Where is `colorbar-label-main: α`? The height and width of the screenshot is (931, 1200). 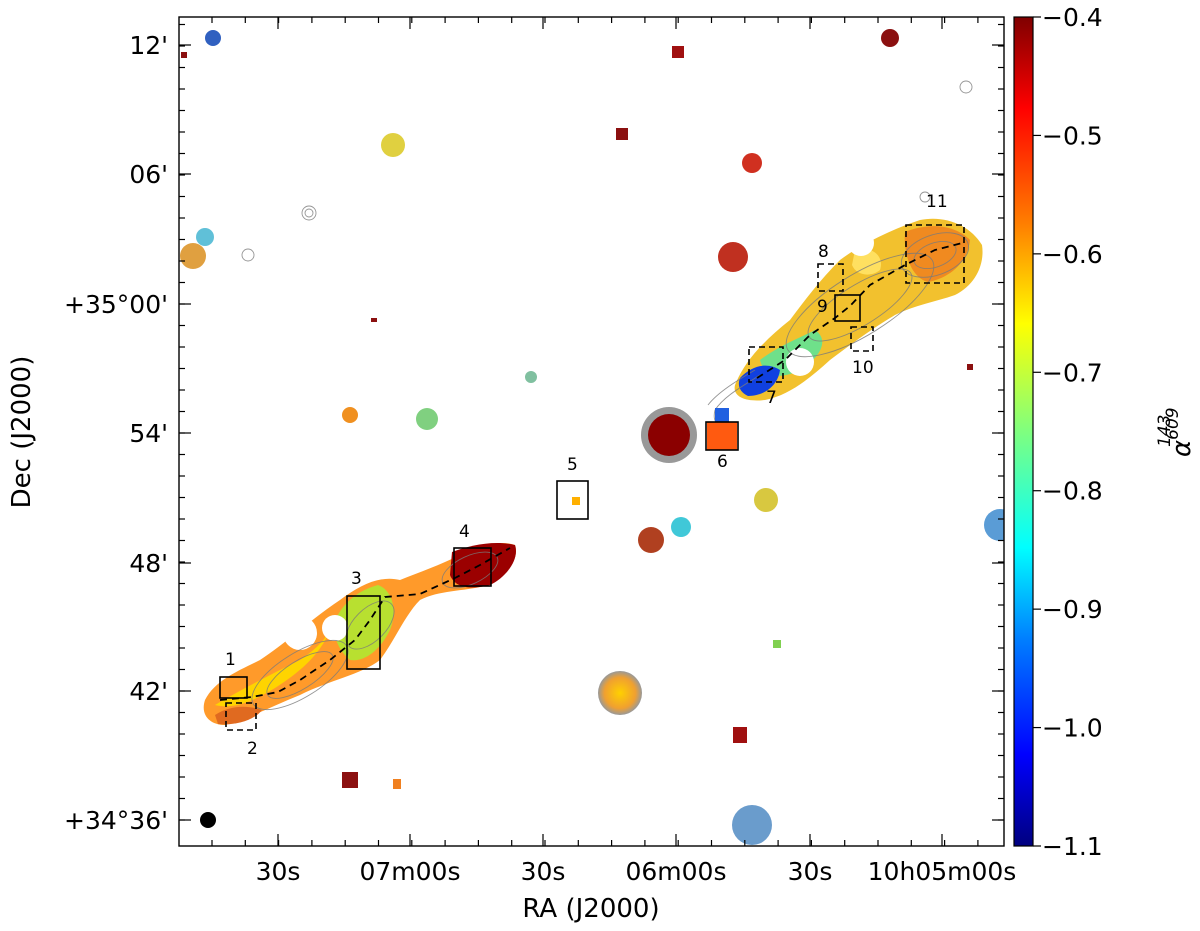 colorbar-label-main: α is located at coordinates (1182, 448).